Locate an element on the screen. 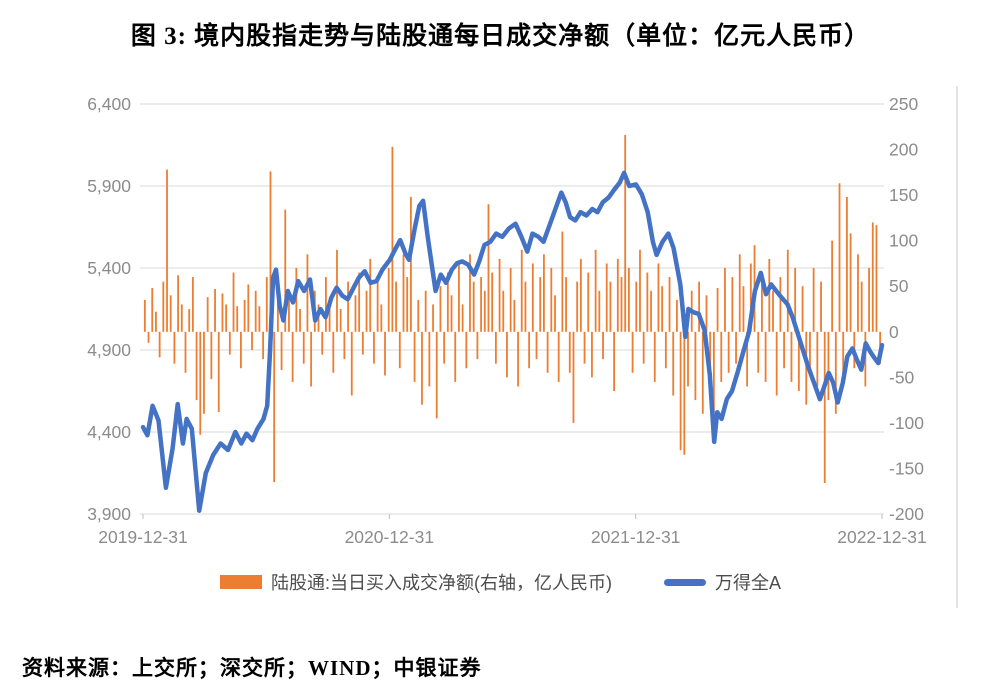 This screenshot has height=698, width=1001. svg-text: 5,900 is located at coordinates (109, 186).